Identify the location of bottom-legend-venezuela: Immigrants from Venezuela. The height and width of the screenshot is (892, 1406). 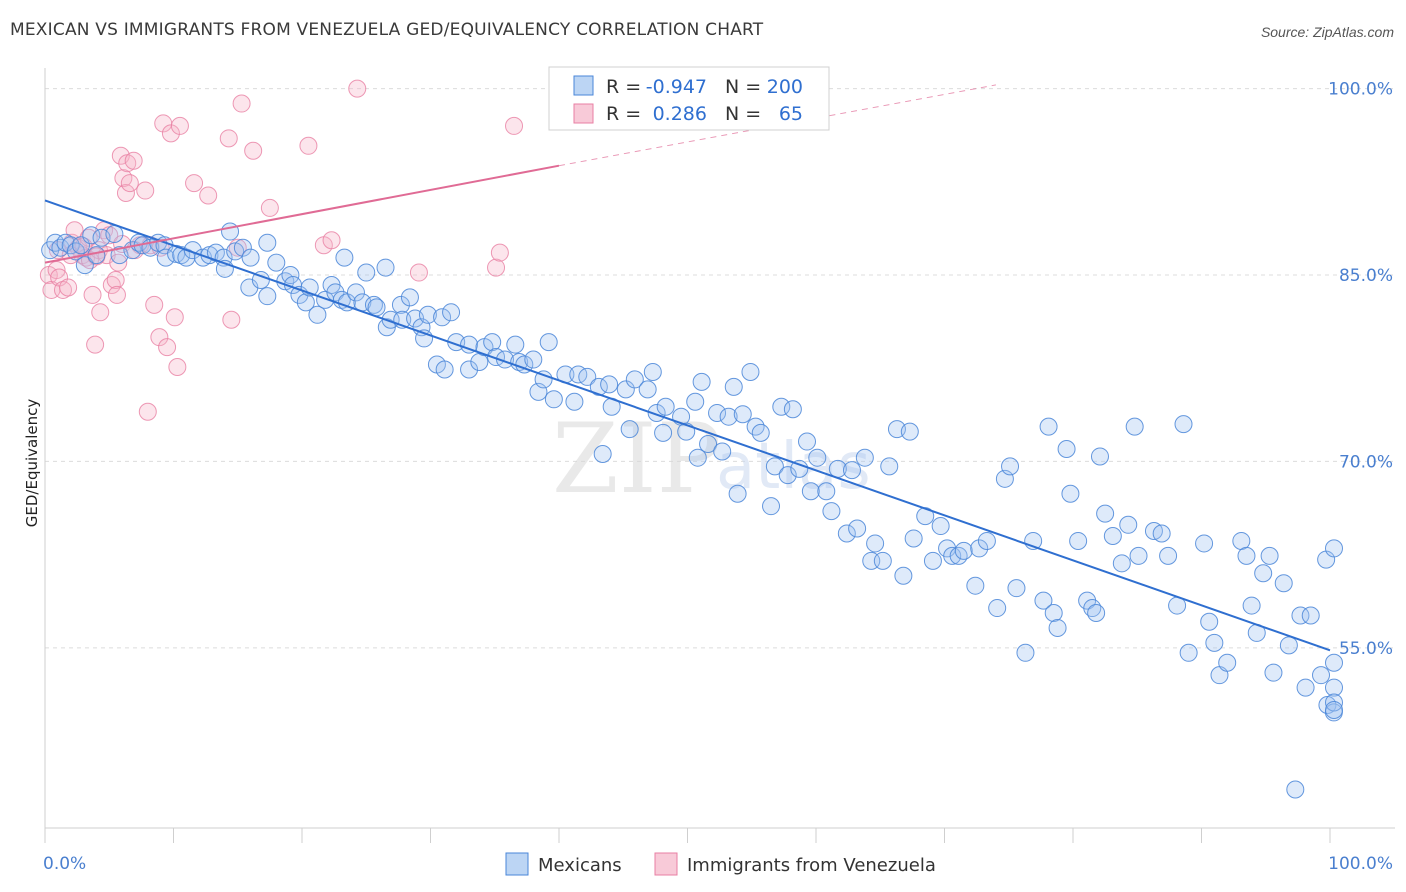
(811, 865).